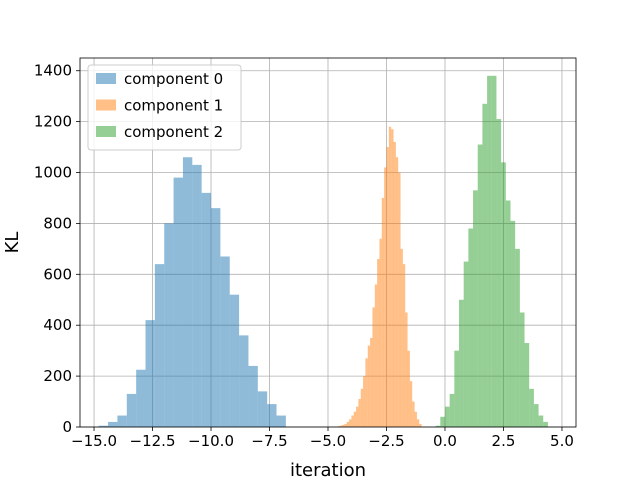 The image size is (640, 480). Describe the element at coordinates (328, 441) in the screenshot. I see `x-tick-label: −5.0` at that location.